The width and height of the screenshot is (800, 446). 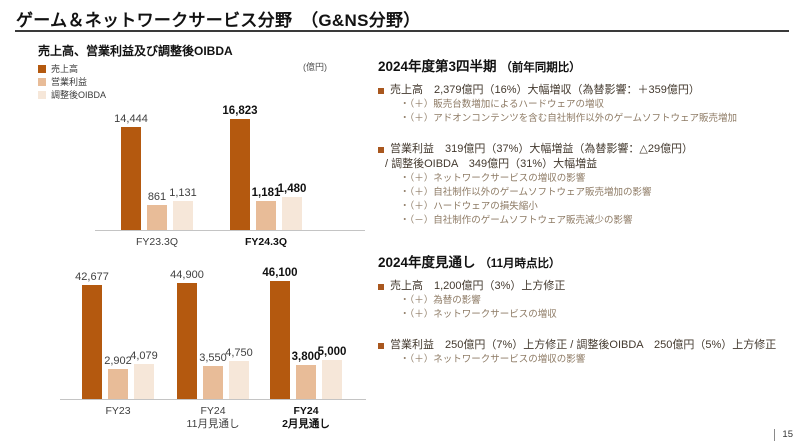 What do you see at coordinates (135, 51) in the screenshot?
I see `chart-section-title: 売上高、営業利益及び調整後OIBDA` at bounding box center [135, 51].